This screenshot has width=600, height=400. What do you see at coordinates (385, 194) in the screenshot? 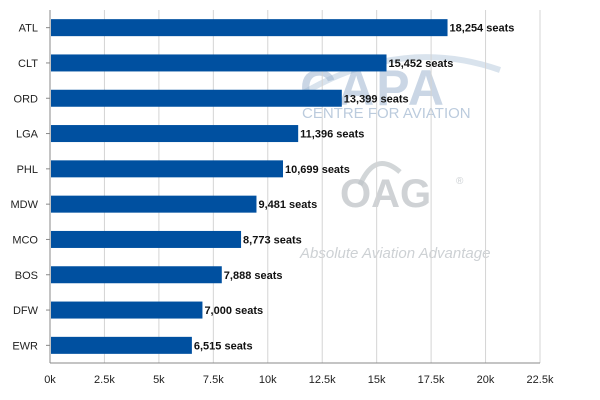
I see `oag-wordmark: OAG` at bounding box center [385, 194].